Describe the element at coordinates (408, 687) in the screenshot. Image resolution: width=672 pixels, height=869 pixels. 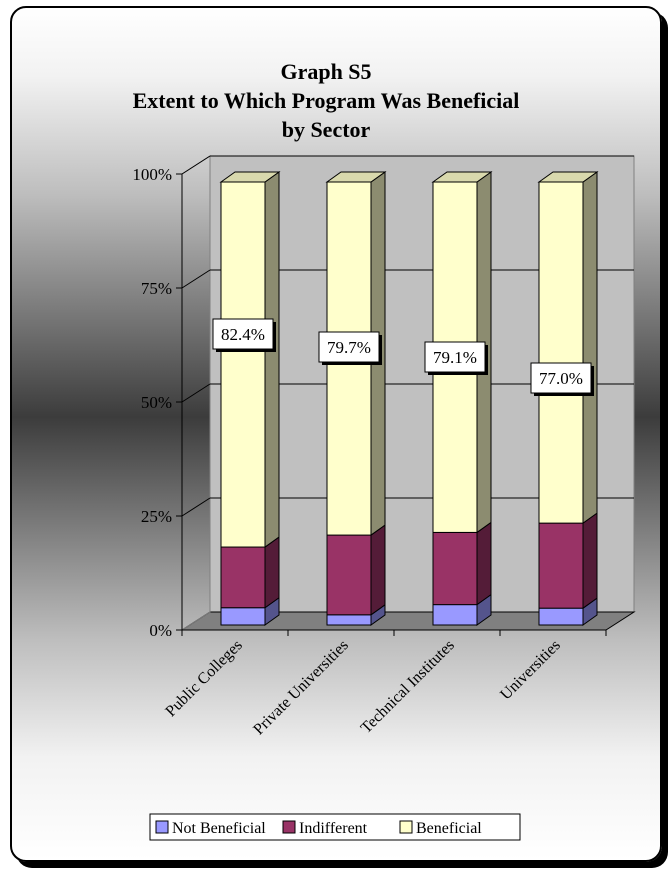
I see `category-label: Technical Institutes` at that location.